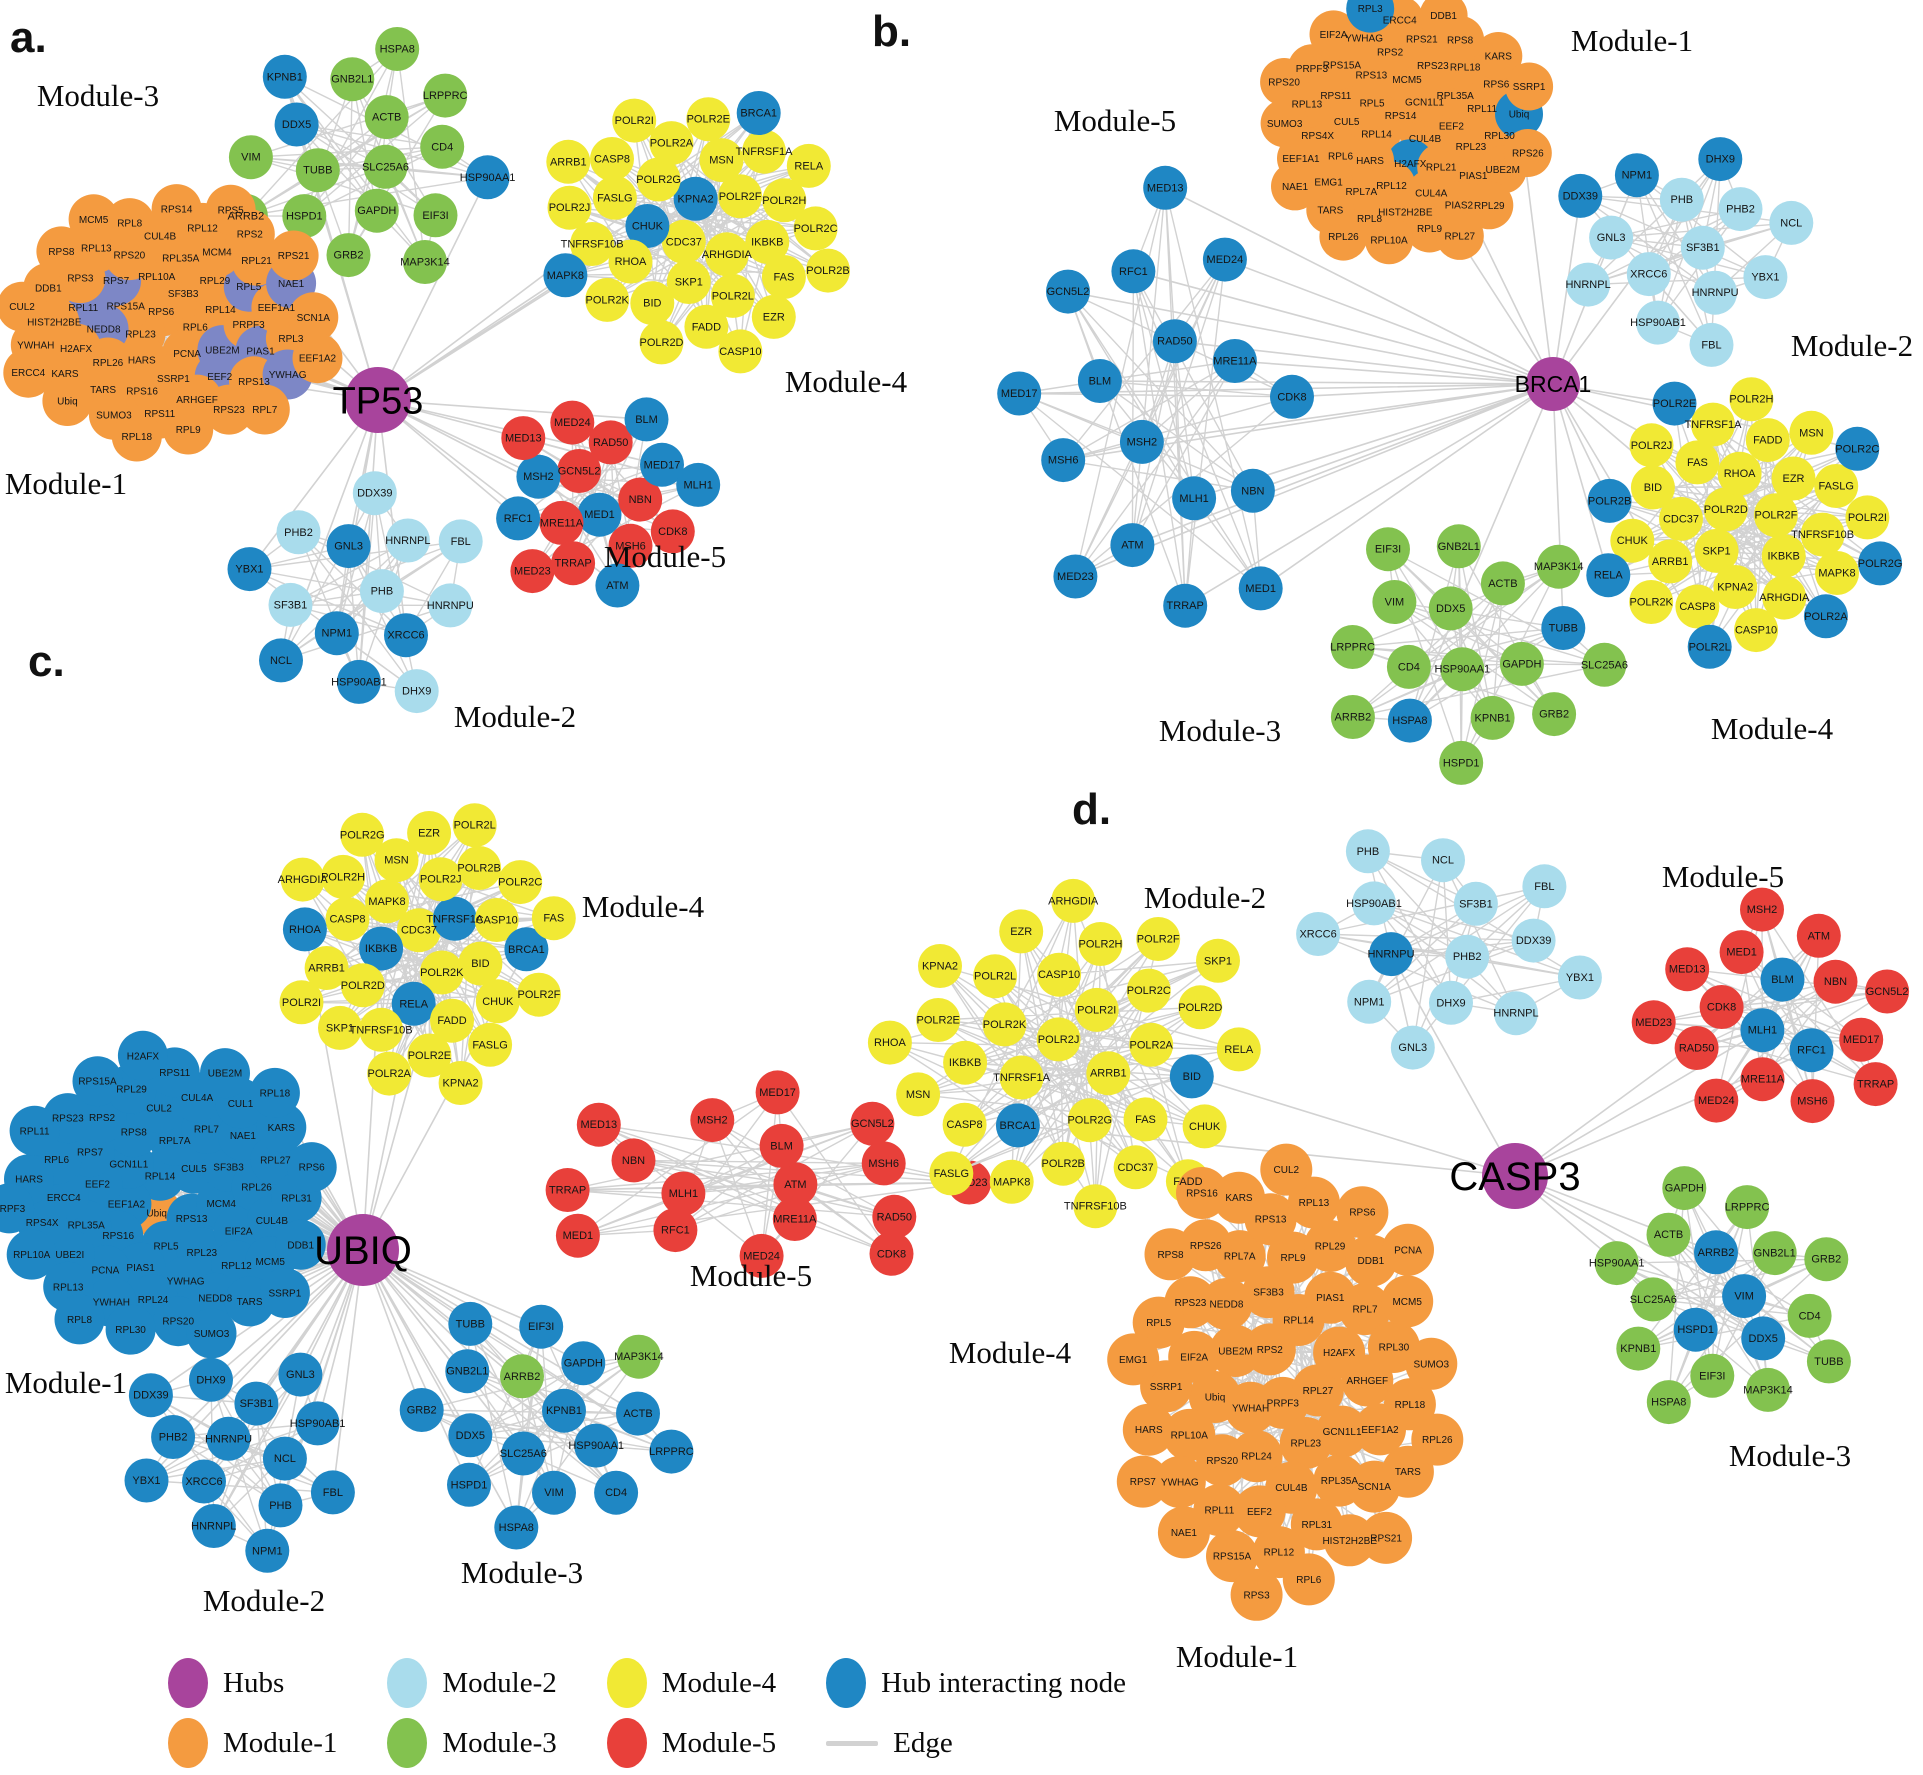  What do you see at coordinates (1721, 1007) in the screenshot?
I see `node-CDK8` at bounding box center [1721, 1007].